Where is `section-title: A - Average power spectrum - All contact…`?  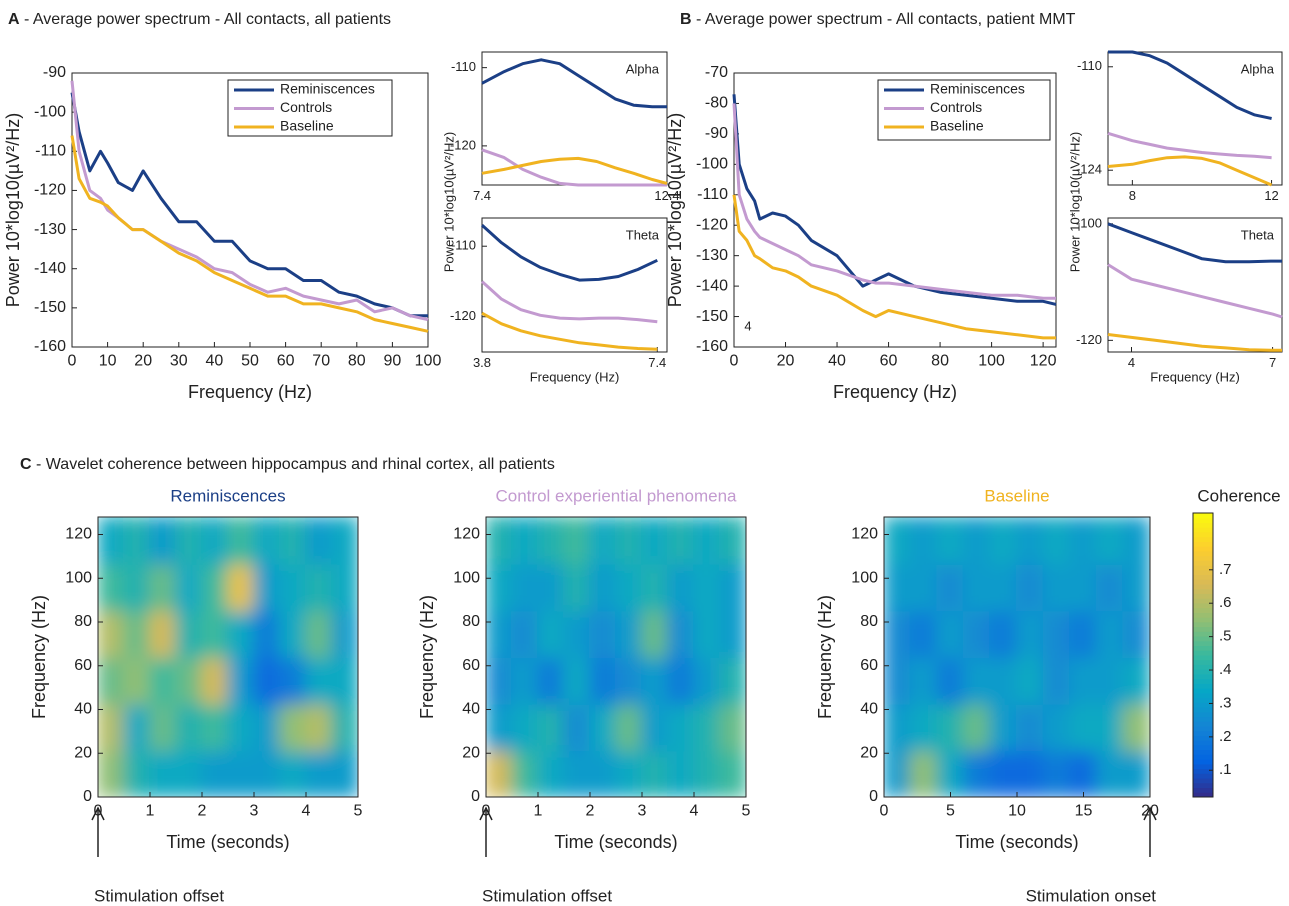 section-title: A - Average power spectrum - All contact… is located at coordinates (199, 19).